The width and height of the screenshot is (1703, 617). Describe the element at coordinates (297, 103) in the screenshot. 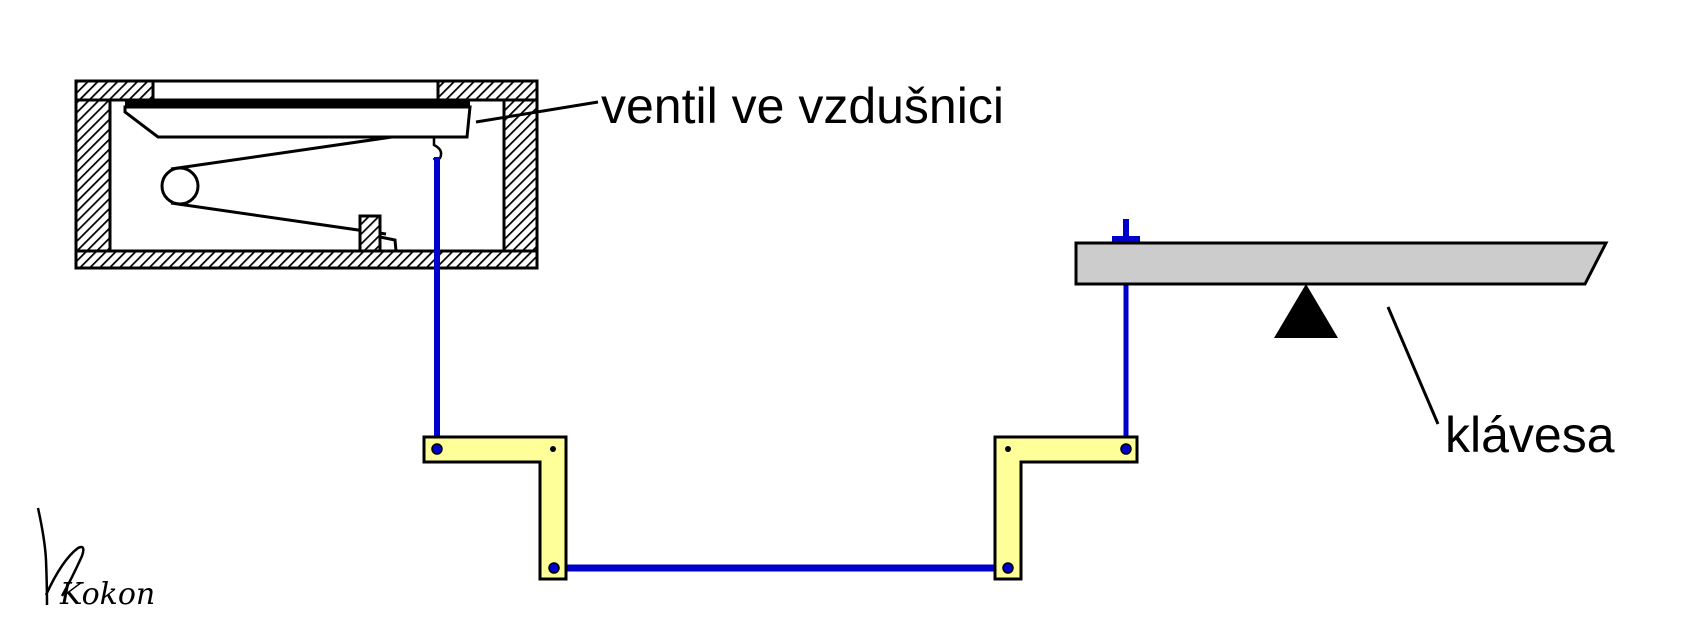

I see `pallet-bar` at that location.